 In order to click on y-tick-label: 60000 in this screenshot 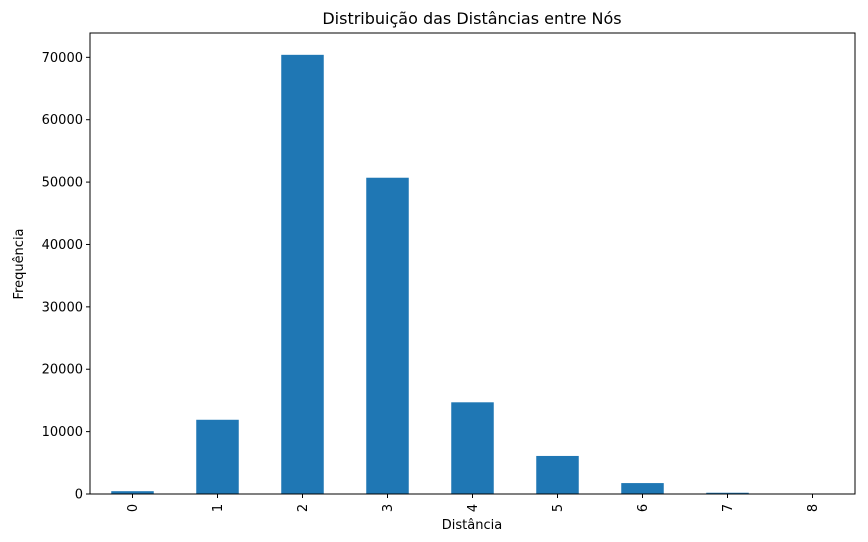, I will do `click(62, 120)`.